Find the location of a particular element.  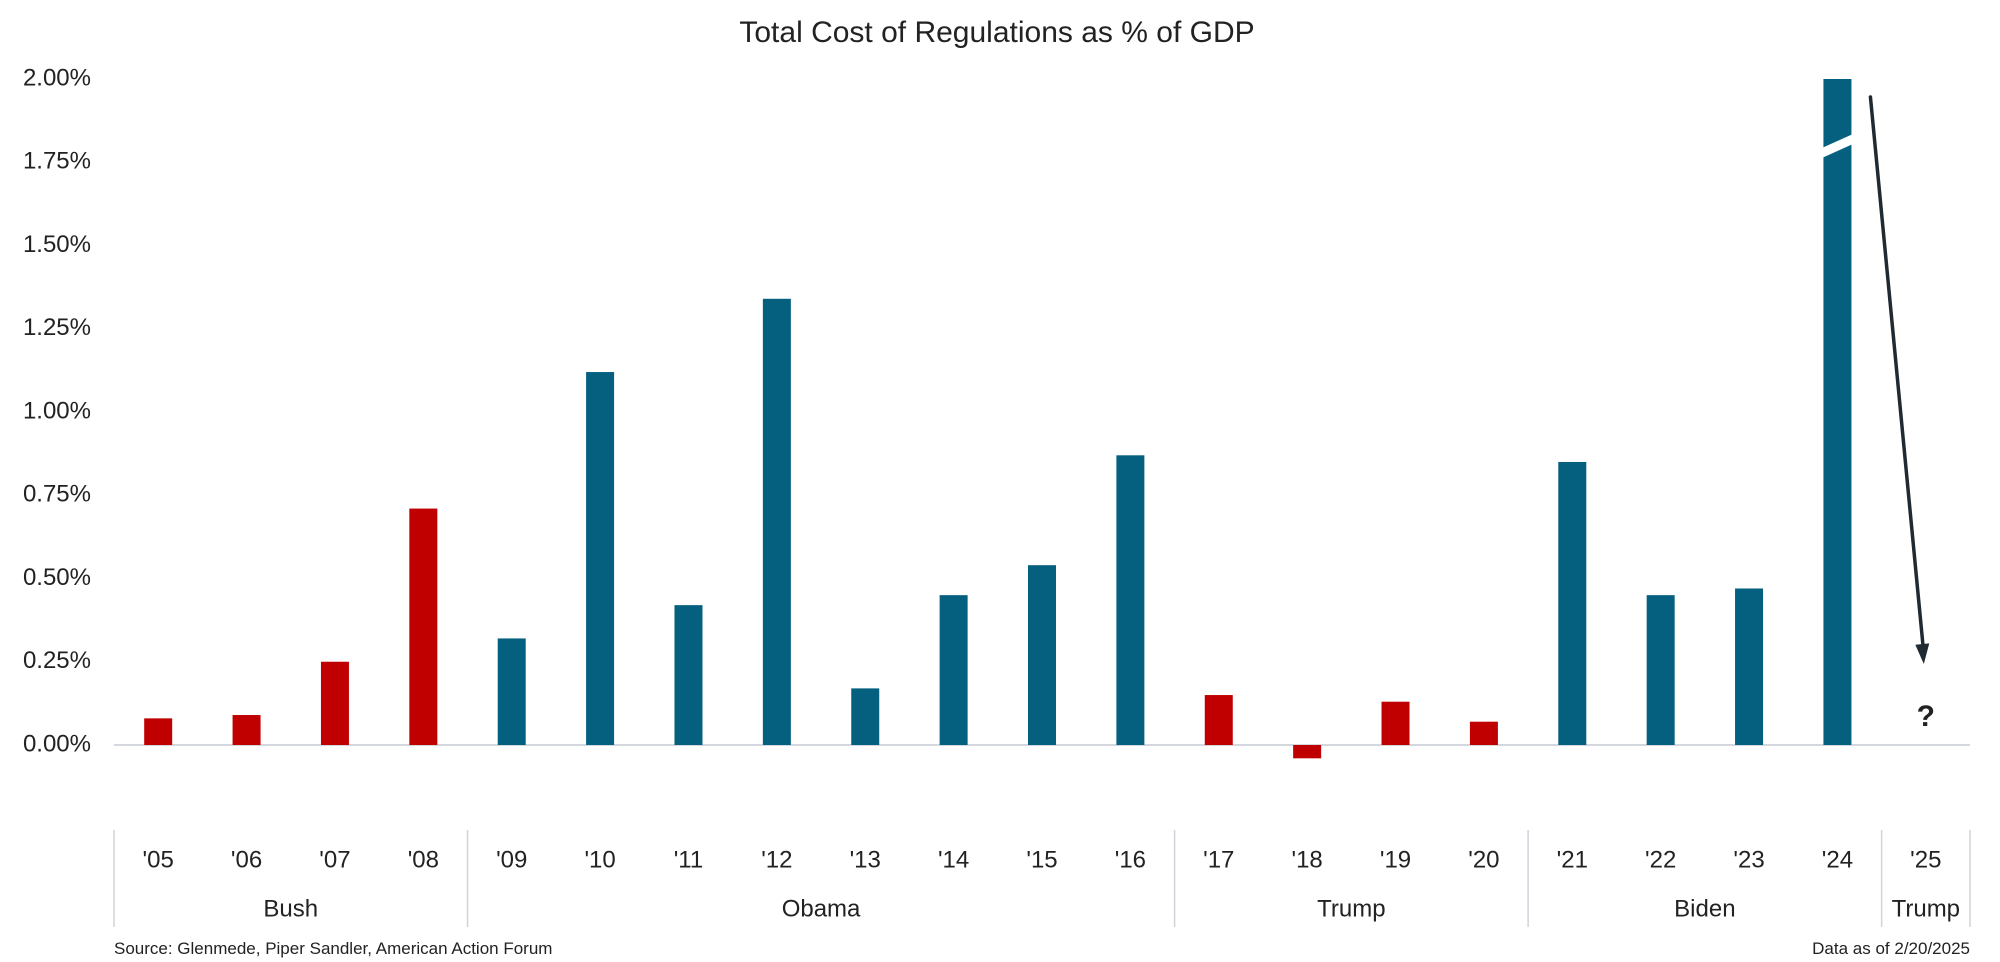

y-tick-label: 1.25% is located at coordinates (57, 327).